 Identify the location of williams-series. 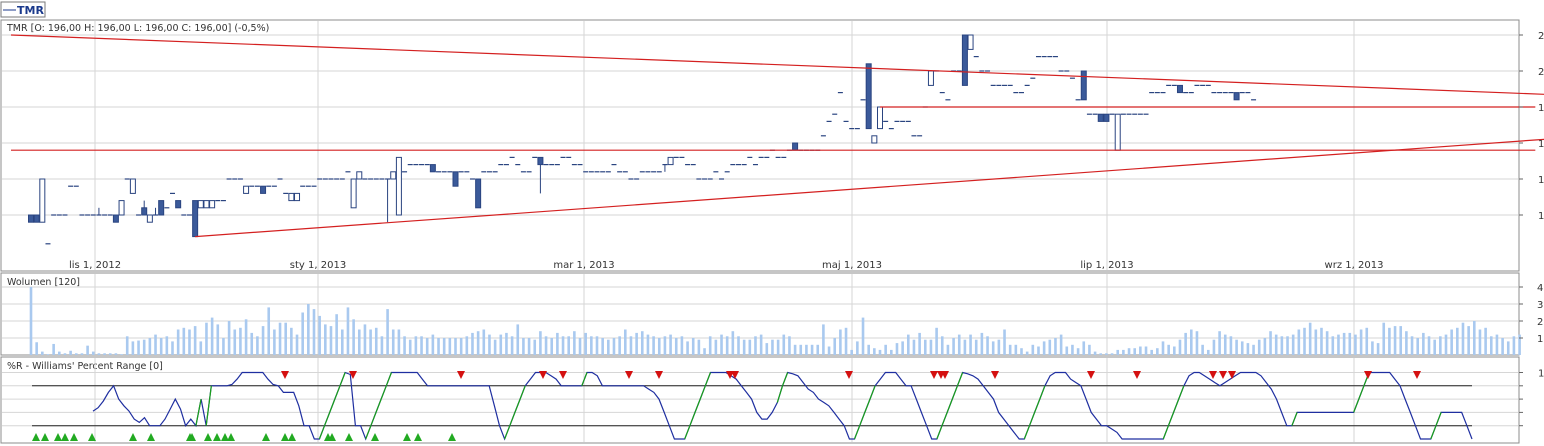
(752, 406).